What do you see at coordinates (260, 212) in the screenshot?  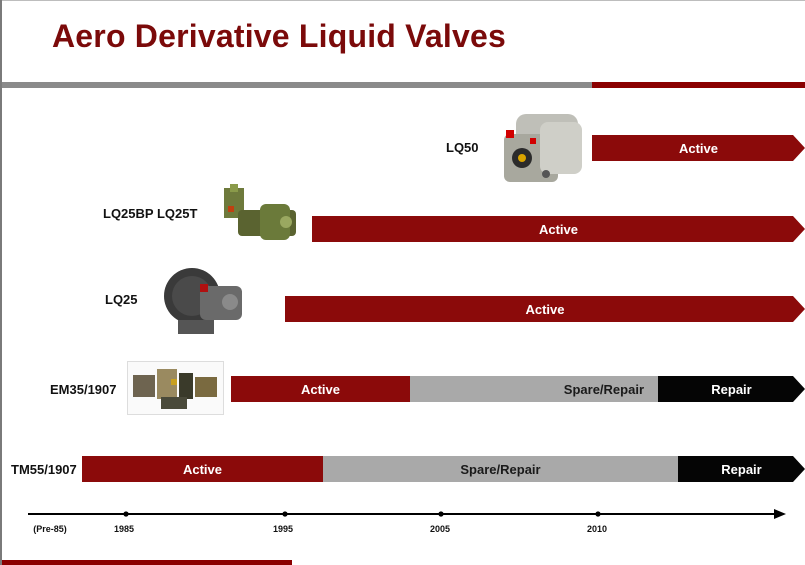 I see `lq25bp-valve-image` at bounding box center [260, 212].